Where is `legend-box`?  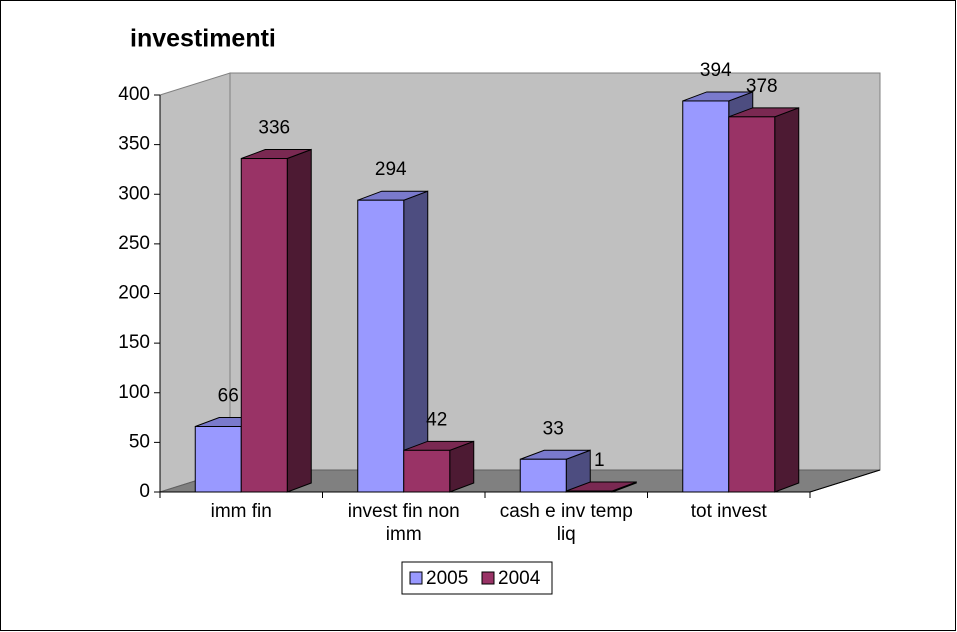 legend-box is located at coordinates (477, 578).